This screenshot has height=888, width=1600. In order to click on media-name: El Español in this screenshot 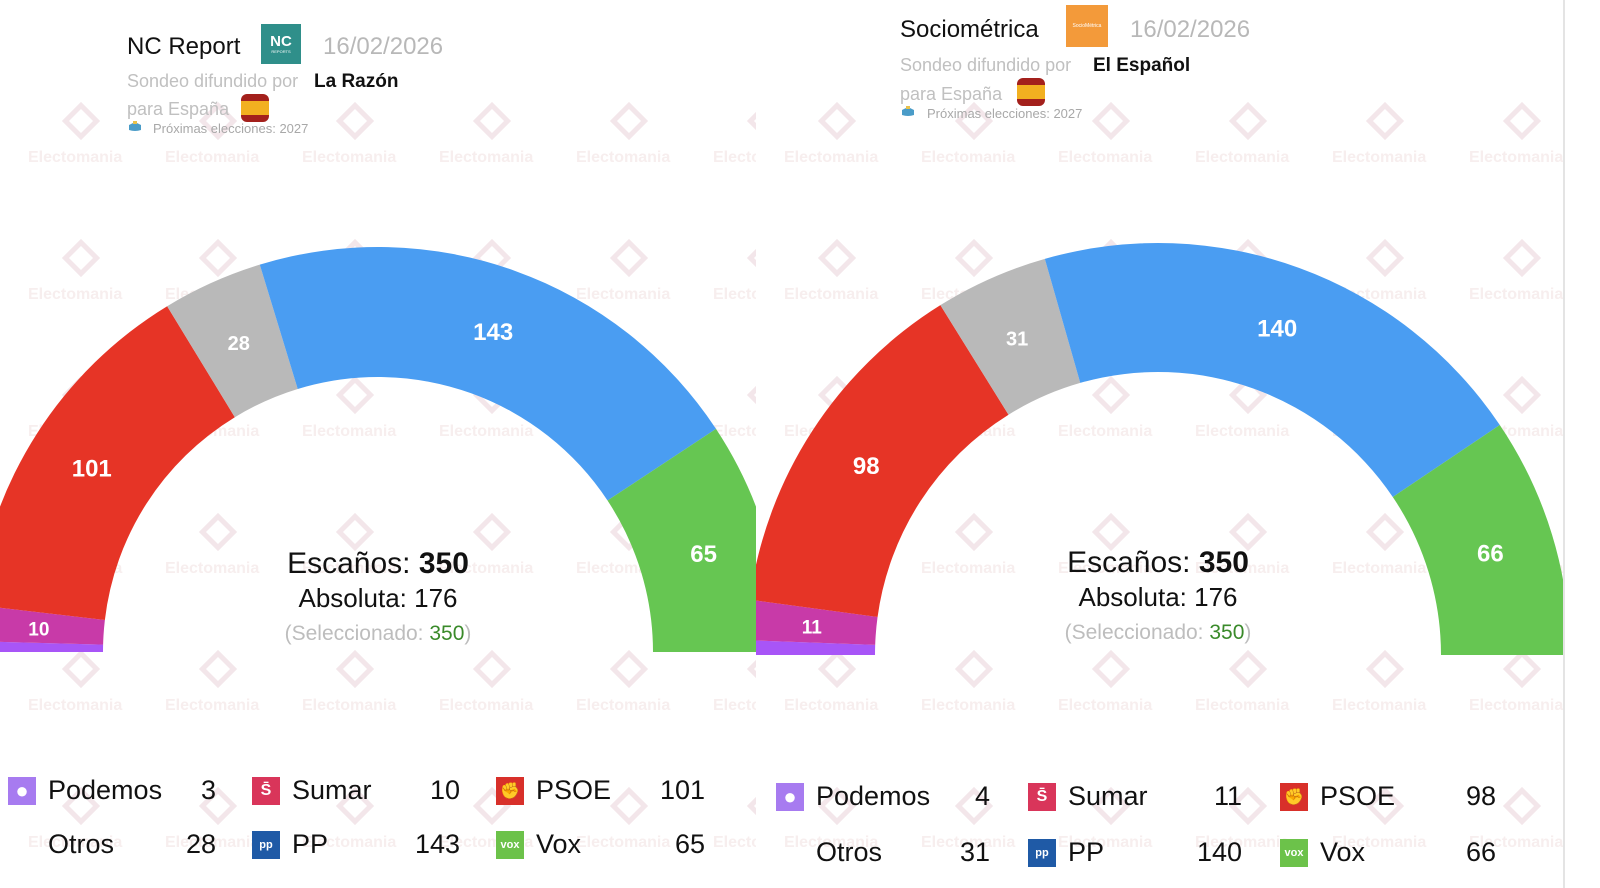, I will do `click(1142, 65)`.